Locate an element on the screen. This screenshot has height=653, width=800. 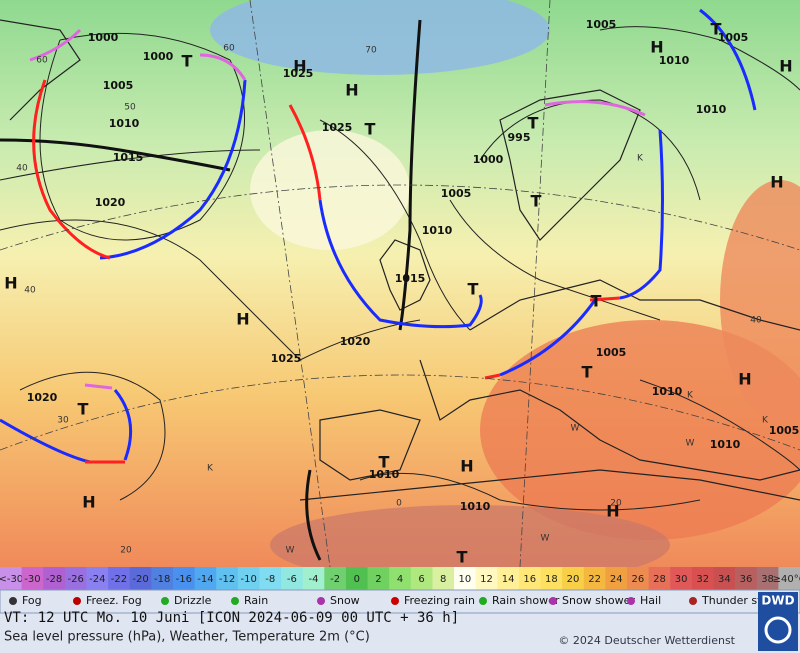
scale-label: -22 is located at coordinates (119, 579).